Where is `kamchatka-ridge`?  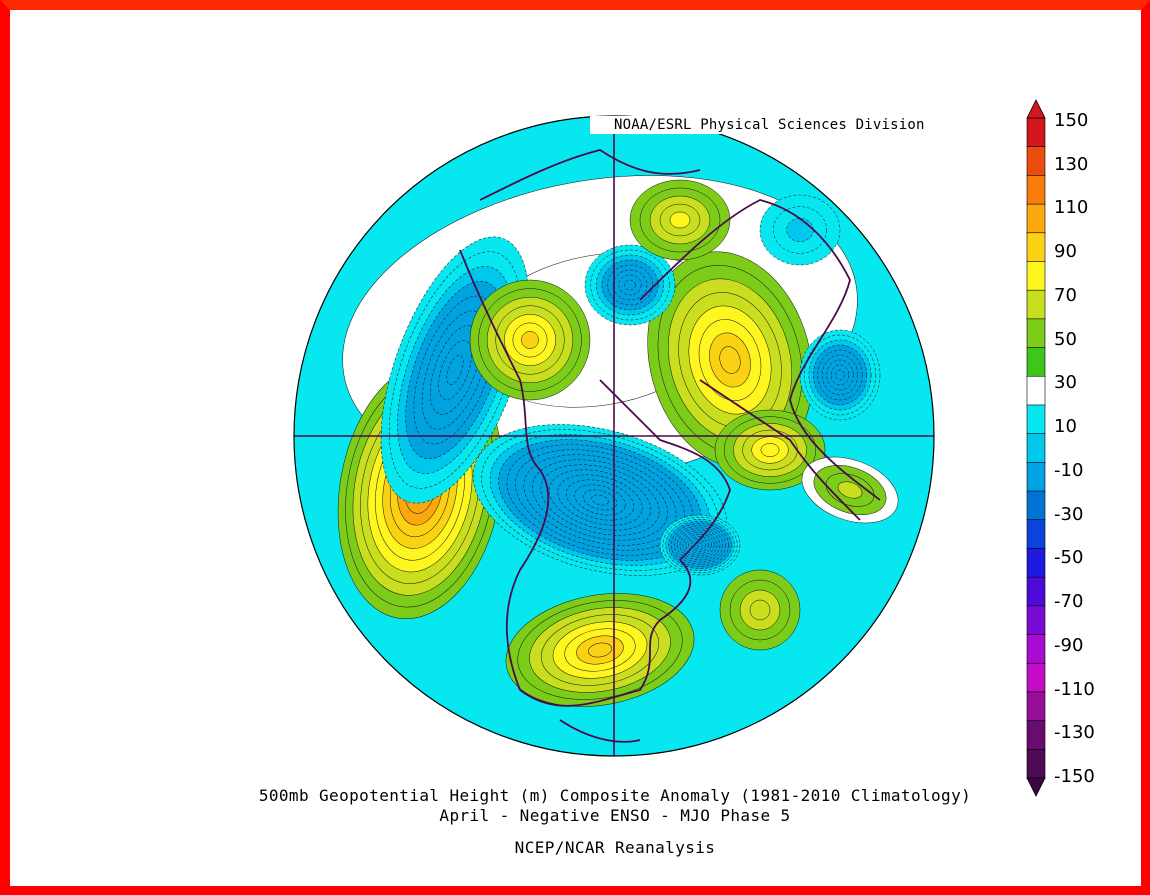
kamchatka-ridge is located at coordinates (680, 220).